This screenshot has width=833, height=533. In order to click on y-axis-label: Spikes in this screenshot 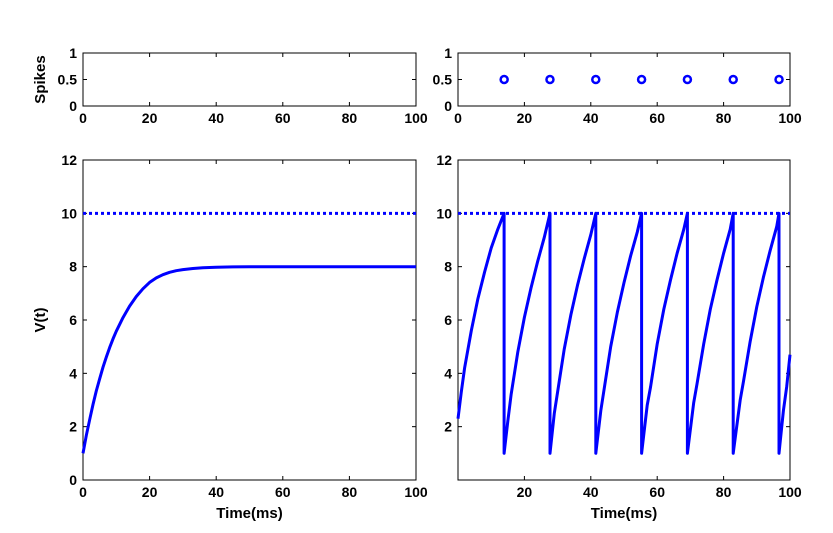, I will do `click(40, 79)`.